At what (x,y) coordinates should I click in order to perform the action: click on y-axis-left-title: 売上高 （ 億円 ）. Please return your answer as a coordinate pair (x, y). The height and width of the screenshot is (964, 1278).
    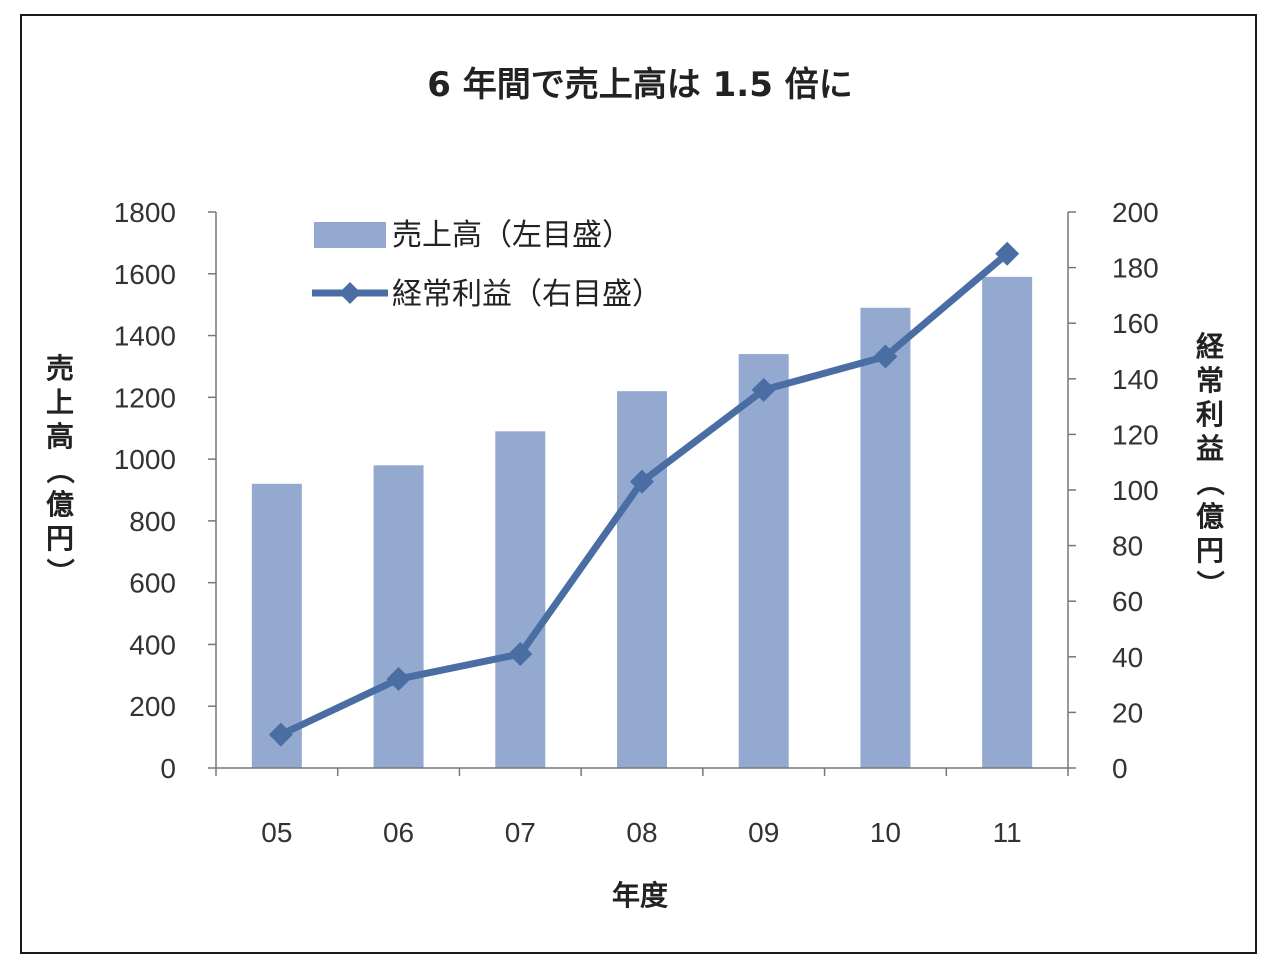
    Looking at the image, I should click on (59, 469).